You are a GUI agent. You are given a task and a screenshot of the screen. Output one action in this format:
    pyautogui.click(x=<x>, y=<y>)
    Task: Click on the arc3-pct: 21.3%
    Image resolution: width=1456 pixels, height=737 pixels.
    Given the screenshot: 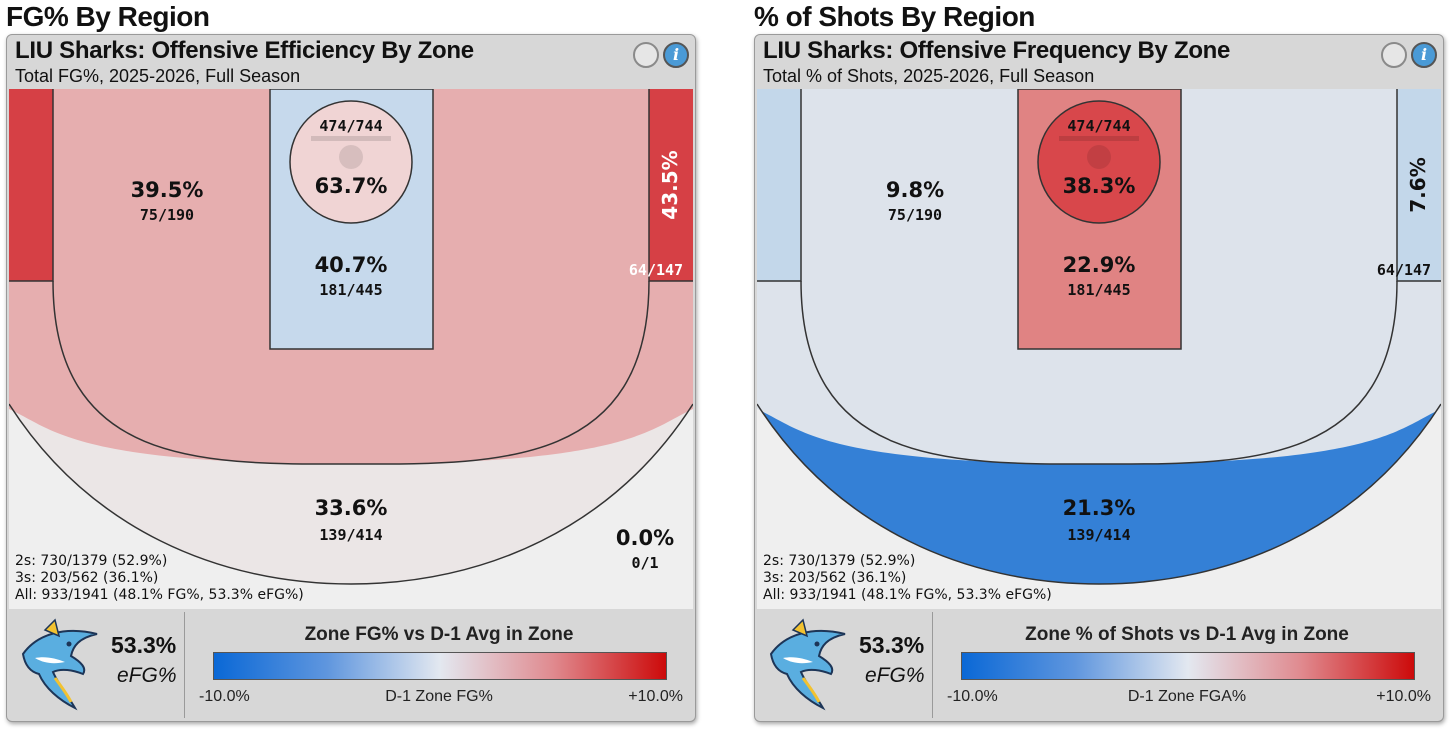 What is the action you would take?
    pyautogui.click(x=1099, y=508)
    